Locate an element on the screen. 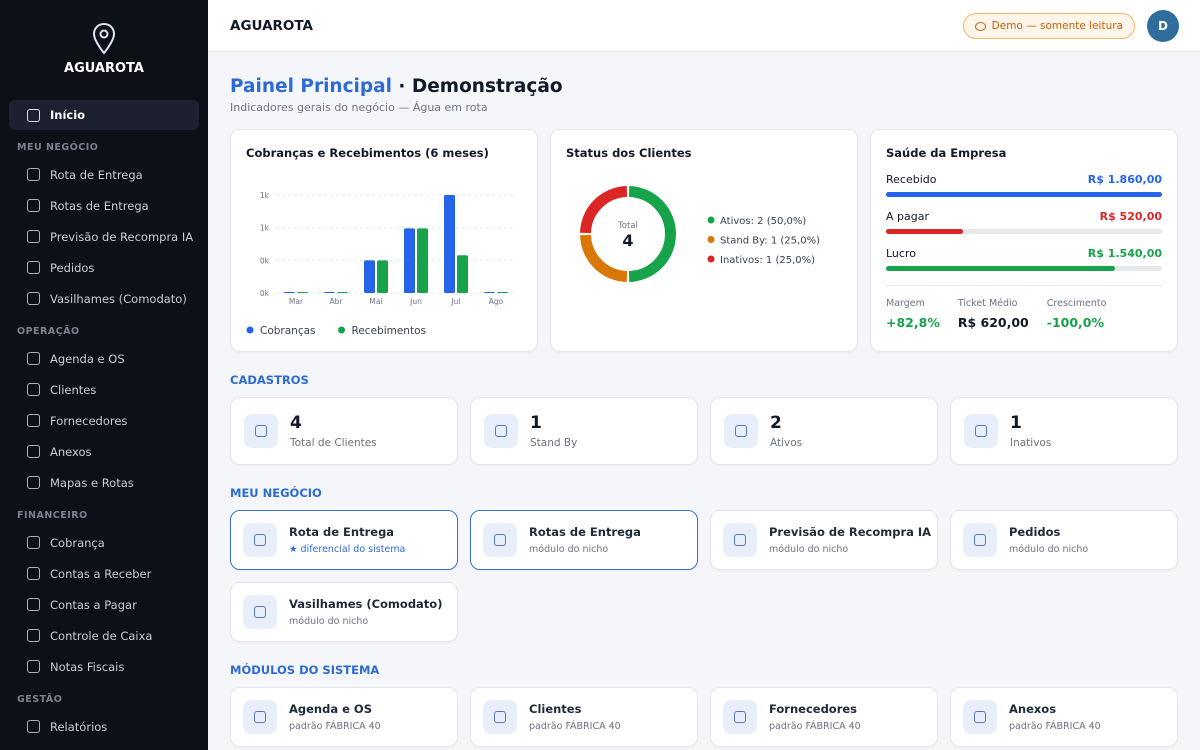 The width and height of the screenshot is (1200, 750). nav-label: Controle de Caixa is located at coordinates (101, 635).